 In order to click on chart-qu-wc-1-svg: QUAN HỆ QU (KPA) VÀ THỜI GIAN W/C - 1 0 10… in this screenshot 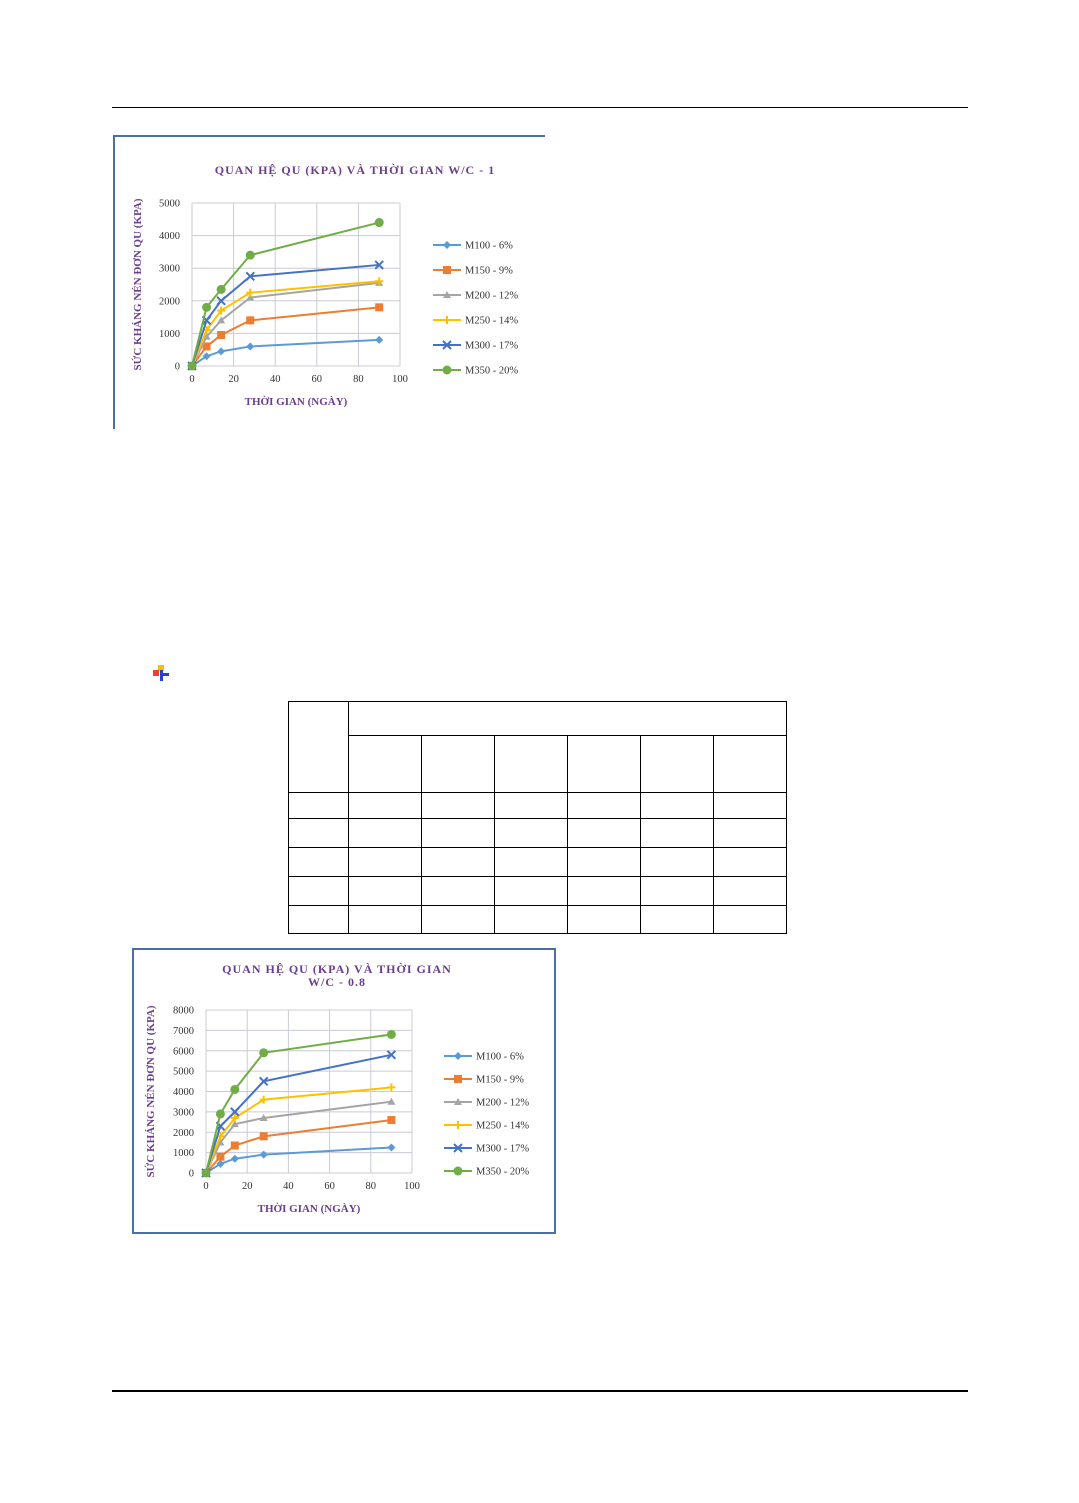, I will do `click(325, 285)`.